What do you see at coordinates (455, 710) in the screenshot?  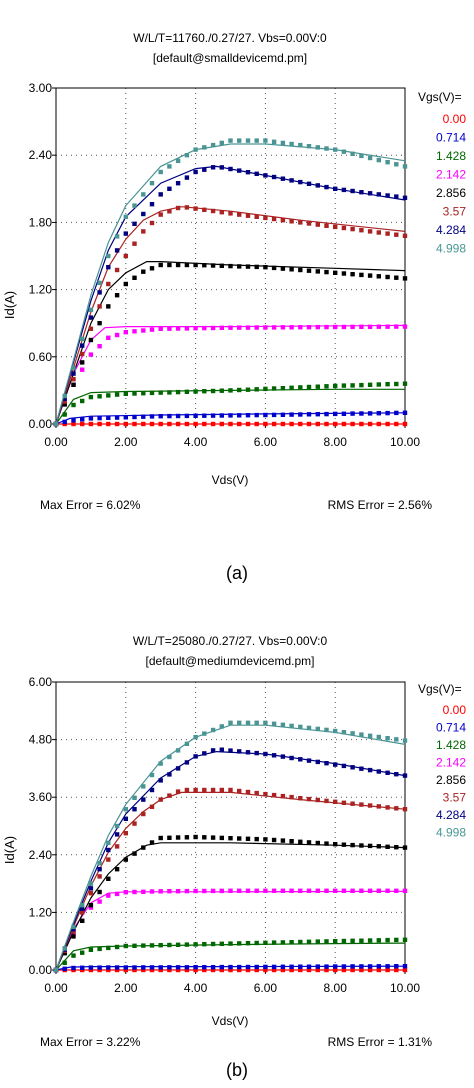 I see `legend-entry: 0.00` at bounding box center [455, 710].